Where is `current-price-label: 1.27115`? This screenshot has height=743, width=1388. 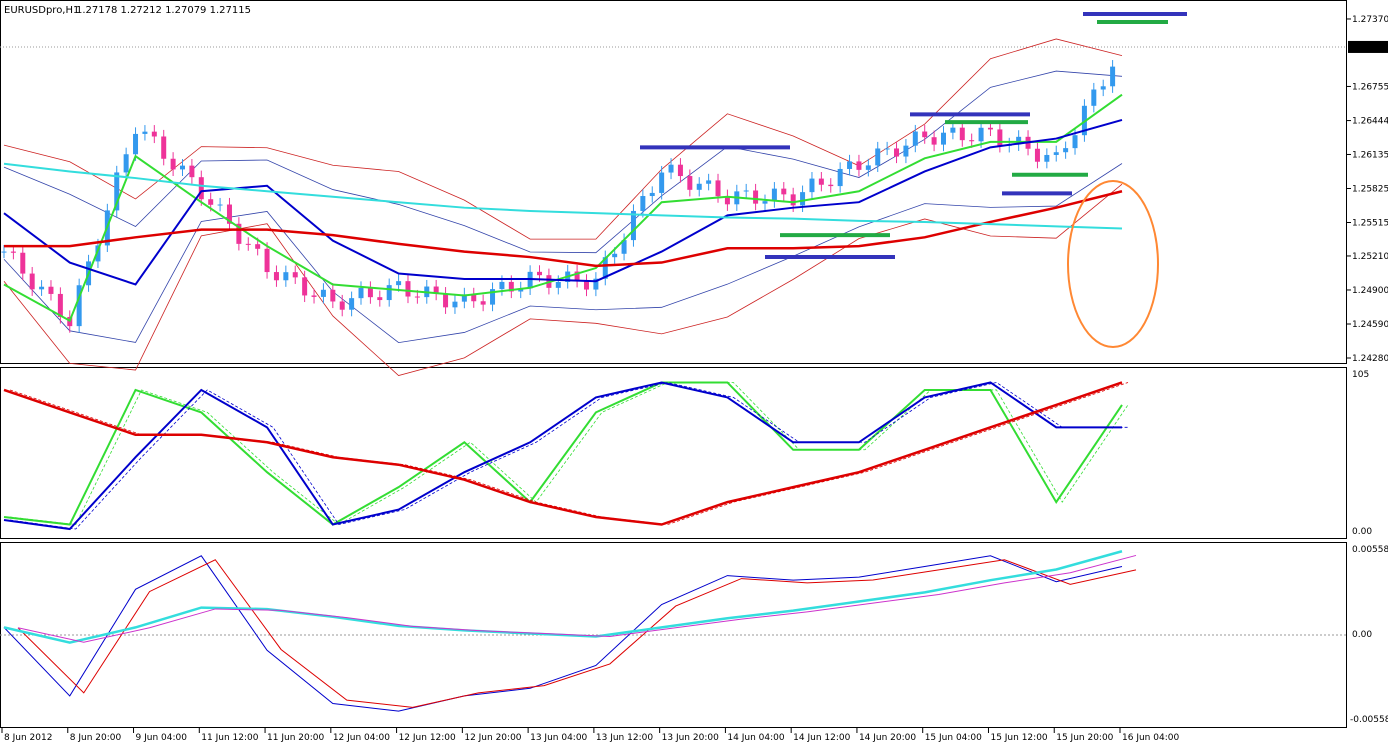
current-price-label: 1.27115 is located at coordinates (1368, 48).